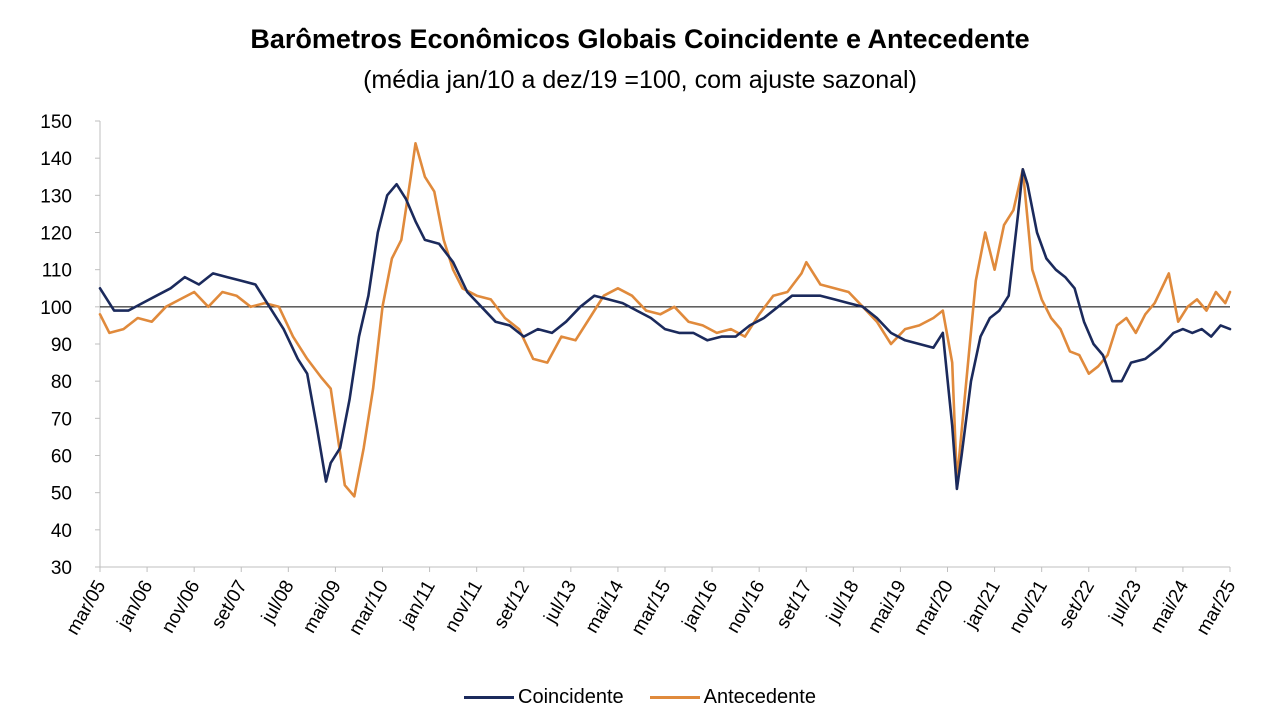  What do you see at coordinates (61, 568) in the screenshot?
I see `y-tick-label: 30` at bounding box center [61, 568].